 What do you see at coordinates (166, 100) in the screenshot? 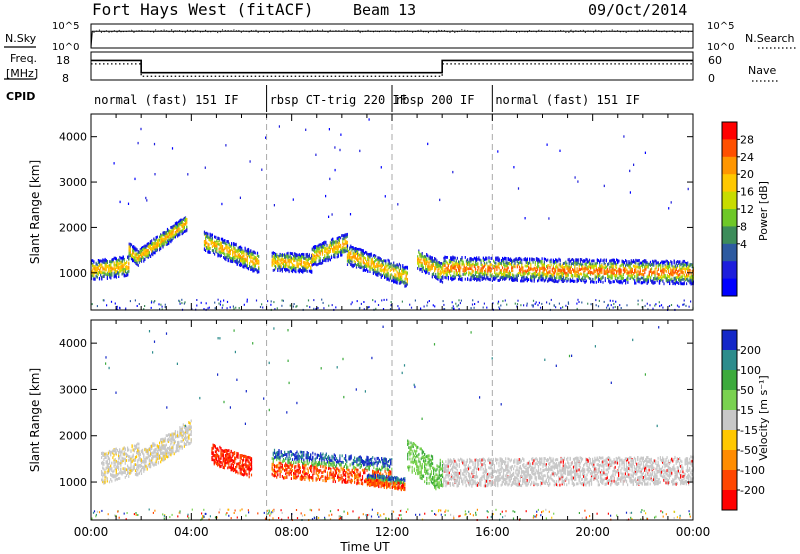
I see `cpid-segment-label: normal (fast) 151 IF` at bounding box center [166, 100].